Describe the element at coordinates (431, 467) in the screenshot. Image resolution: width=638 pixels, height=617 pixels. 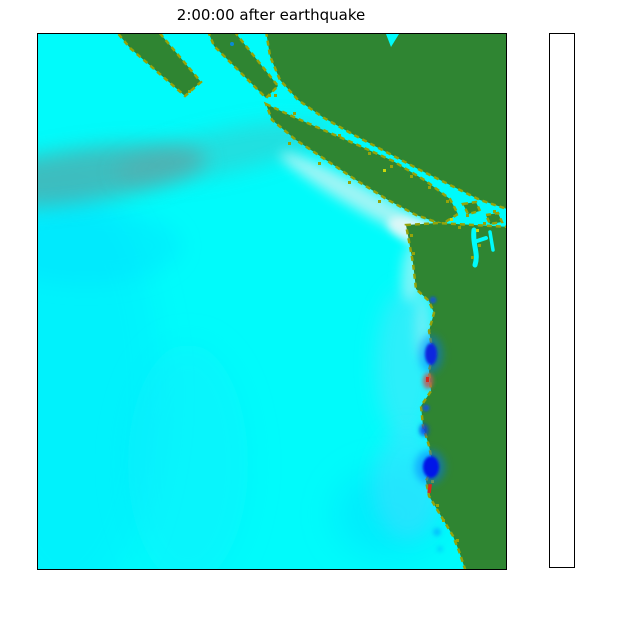
I see `drawdown-41.4N-core` at that location.